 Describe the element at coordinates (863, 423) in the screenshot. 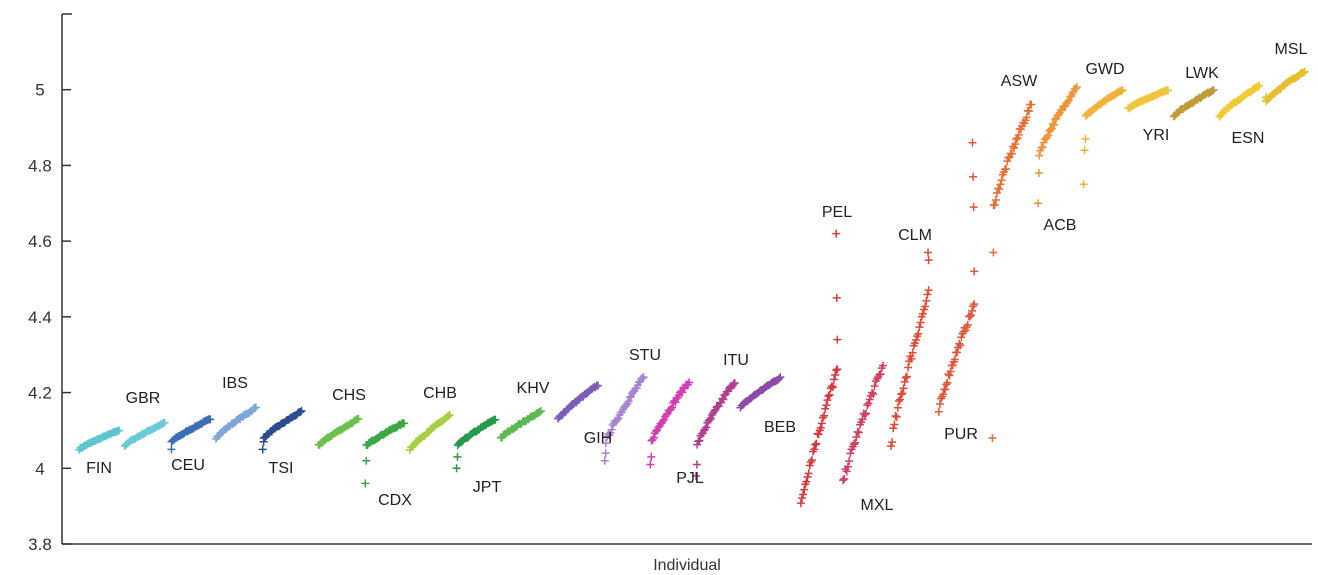

I see `series-mxl` at that location.